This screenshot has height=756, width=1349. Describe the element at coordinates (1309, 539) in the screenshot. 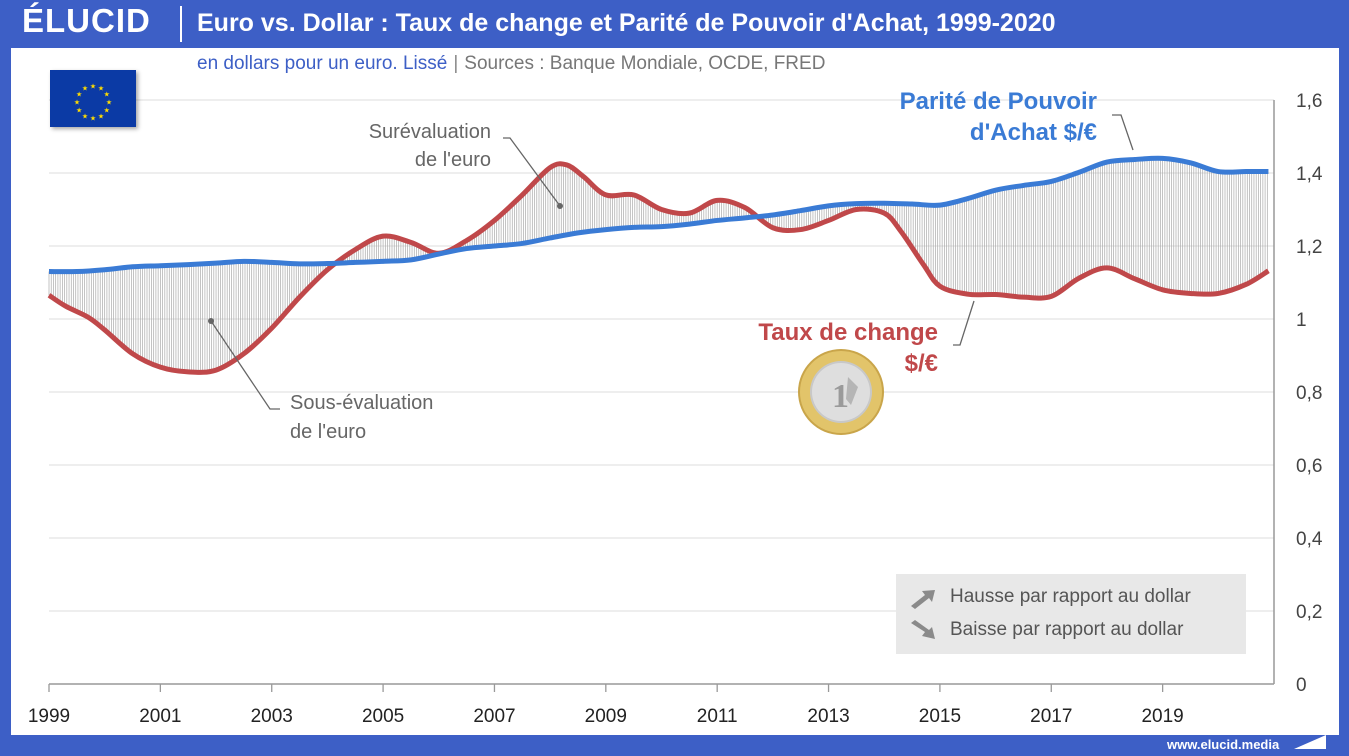

I see `y-tick-label: 0,4` at that location.